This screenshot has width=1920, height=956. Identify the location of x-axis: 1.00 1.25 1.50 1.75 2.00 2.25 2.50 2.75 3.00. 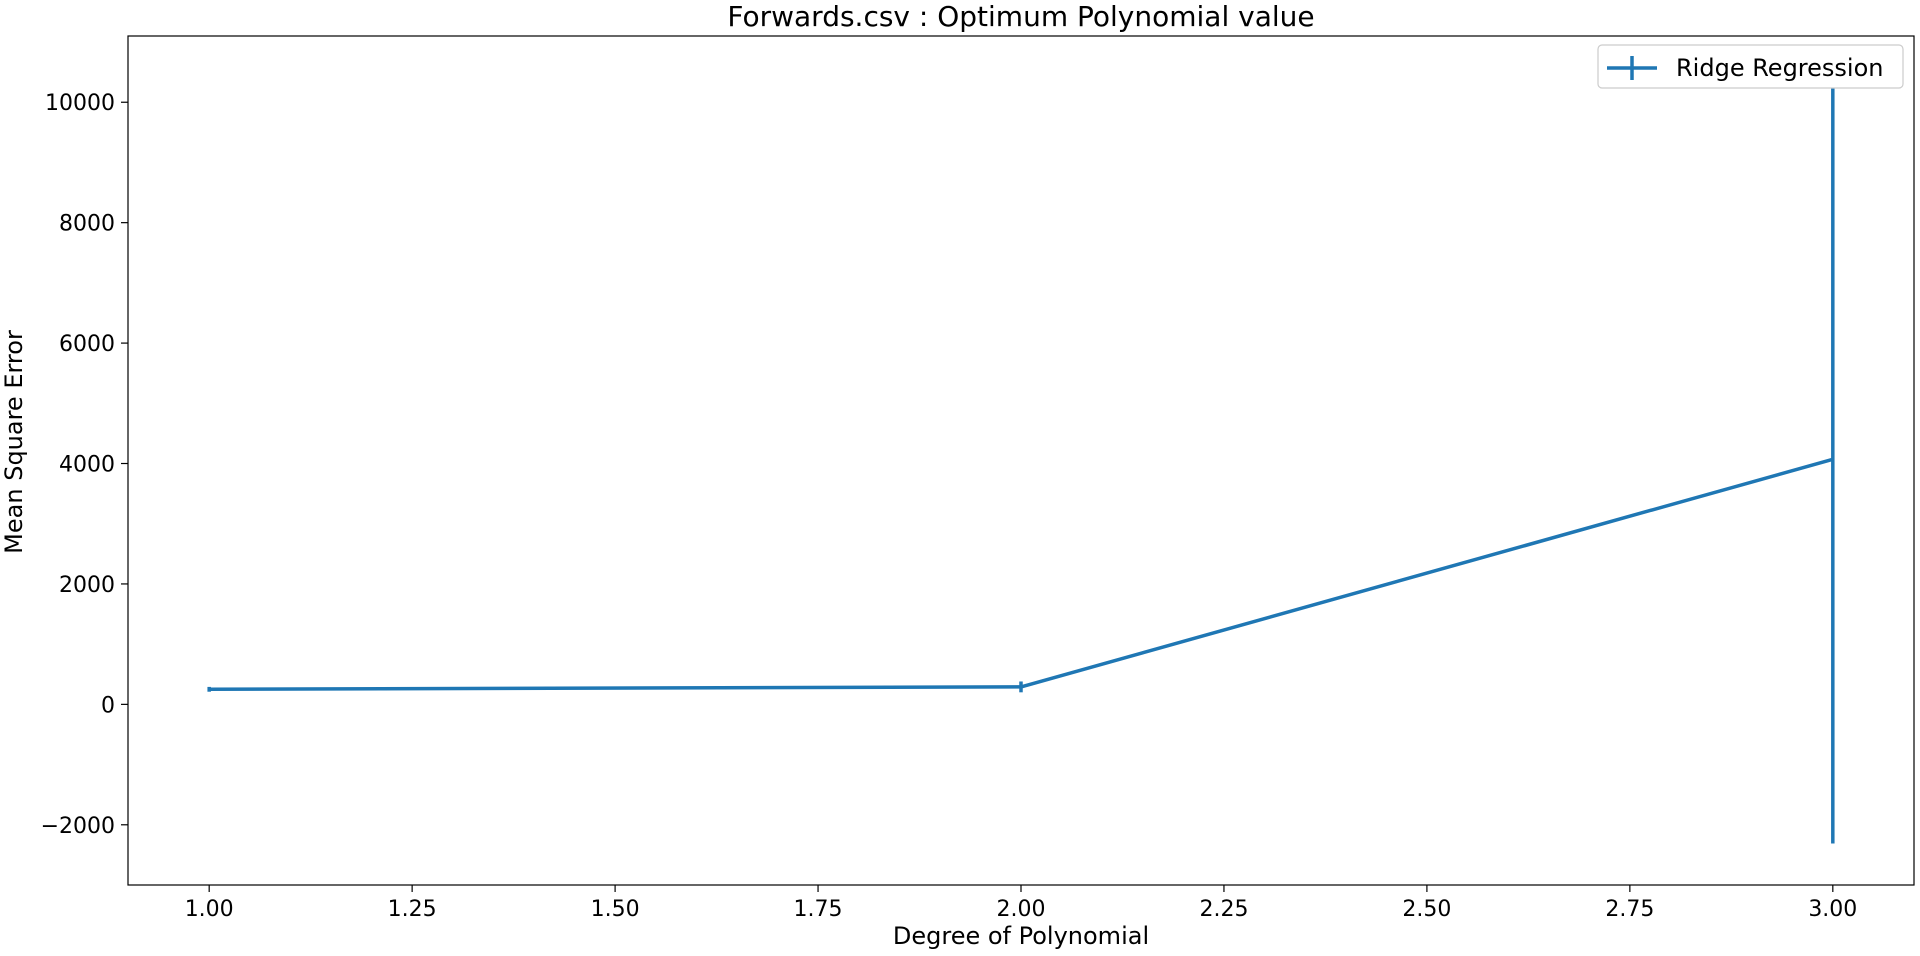
(1021, 903).